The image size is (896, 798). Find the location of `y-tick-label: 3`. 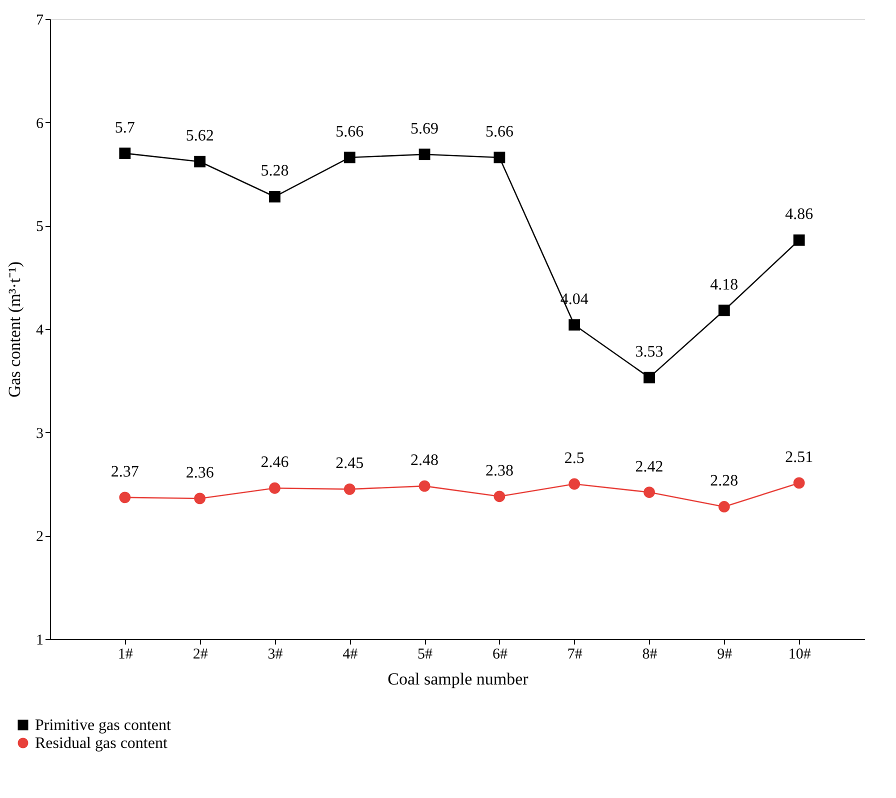

y-tick-label: 3 is located at coordinates (40, 434).